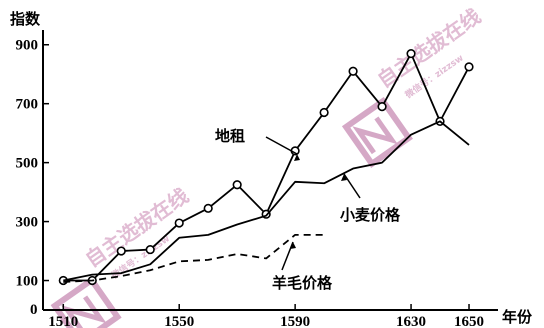 This screenshot has width=544, height=328. What do you see at coordinates (194, 258) in the screenshot?
I see `series-line` at bounding box center [194, 258].